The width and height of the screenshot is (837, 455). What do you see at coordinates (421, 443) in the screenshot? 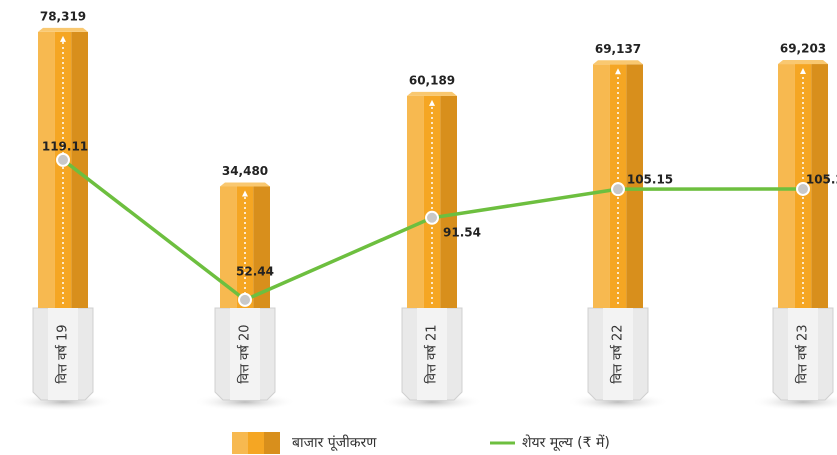
I see `legend: बाजार पूंजीकरण शेयर मूल्य (₹ में)` at bounding box center [421, 443].